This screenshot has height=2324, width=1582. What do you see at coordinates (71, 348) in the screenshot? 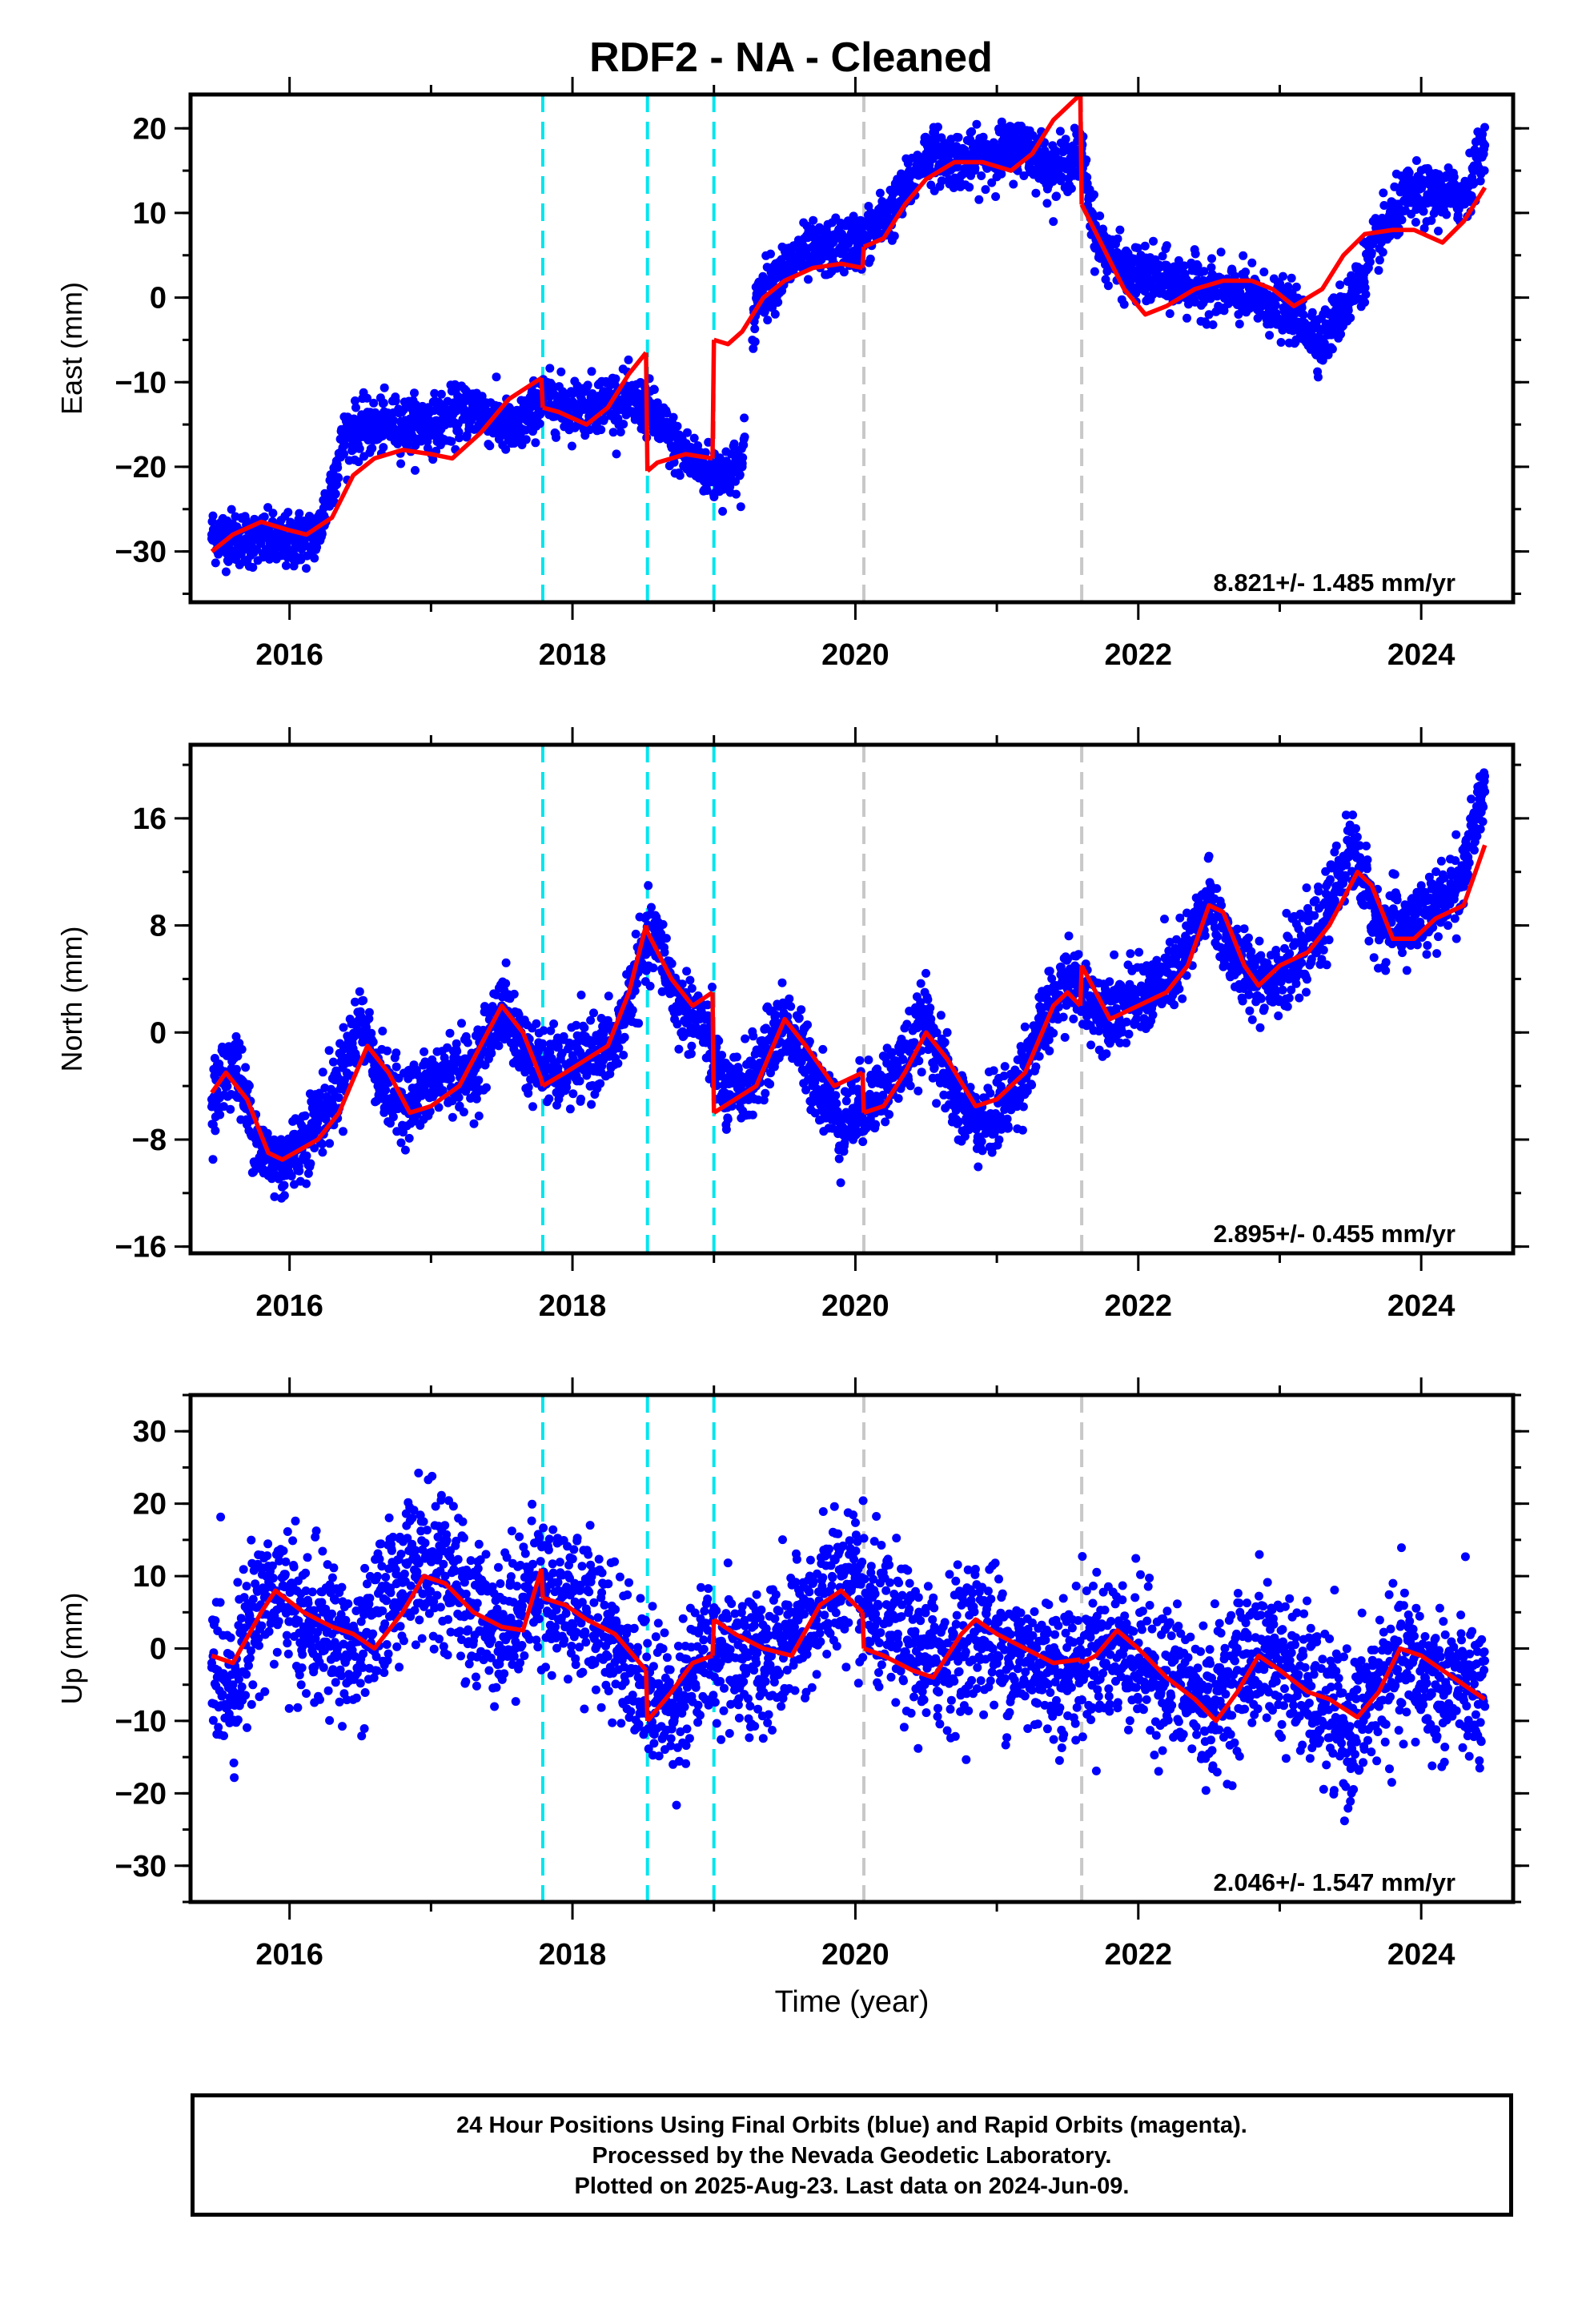
I see `east-y-axis-label: East (mm)` at bounding box center [71, 348].